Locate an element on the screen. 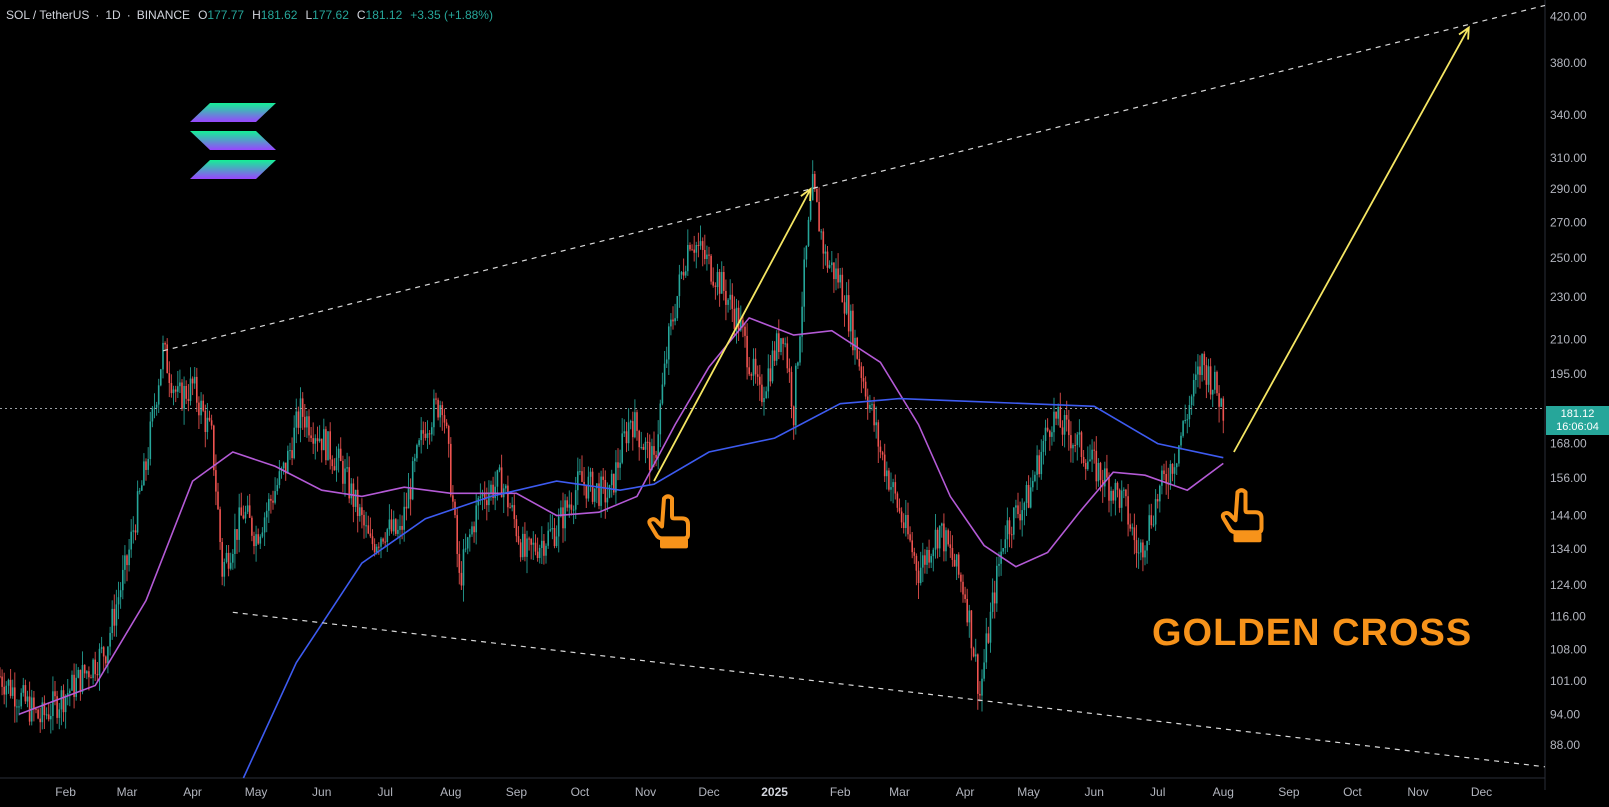 This screenshot has width=1609, height=807. y-tick-label: 134.00 is located at coordinates (1568, 549).